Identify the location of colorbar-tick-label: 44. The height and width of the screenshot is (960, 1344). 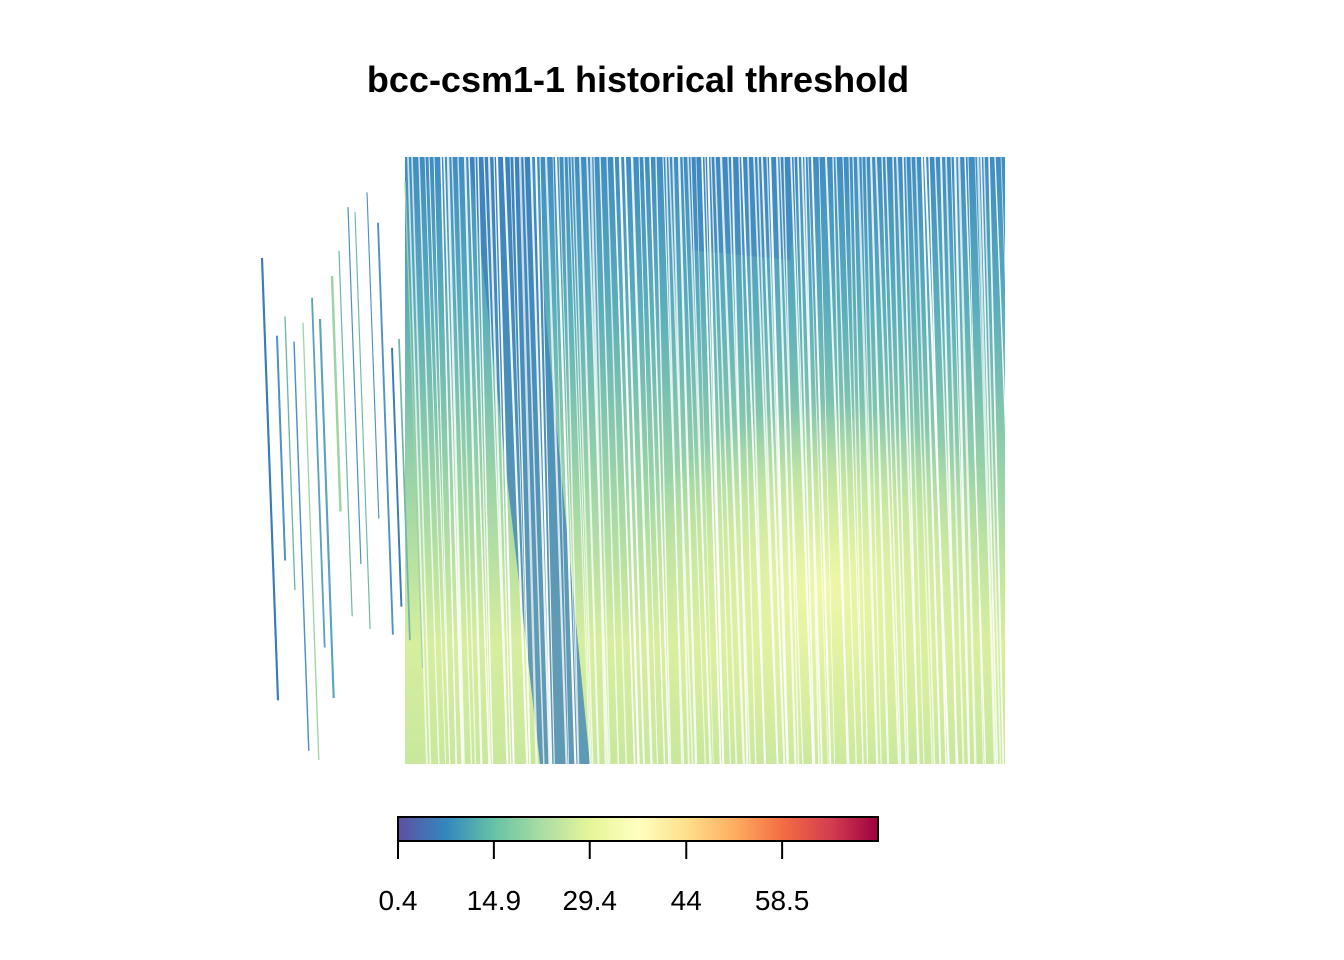
(686, 900).